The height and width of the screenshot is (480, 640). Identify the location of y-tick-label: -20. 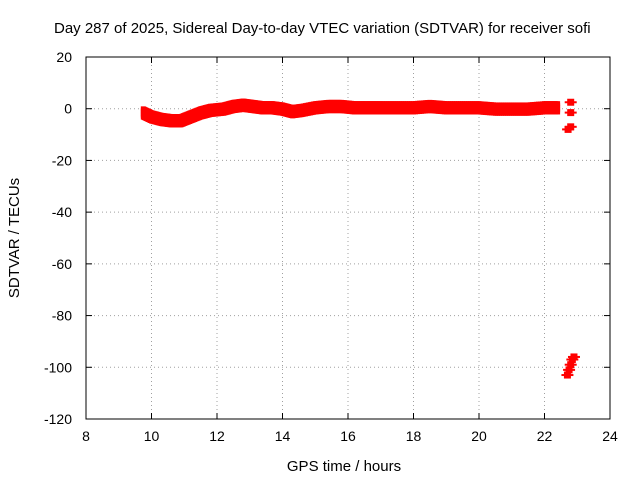
(62, 160).